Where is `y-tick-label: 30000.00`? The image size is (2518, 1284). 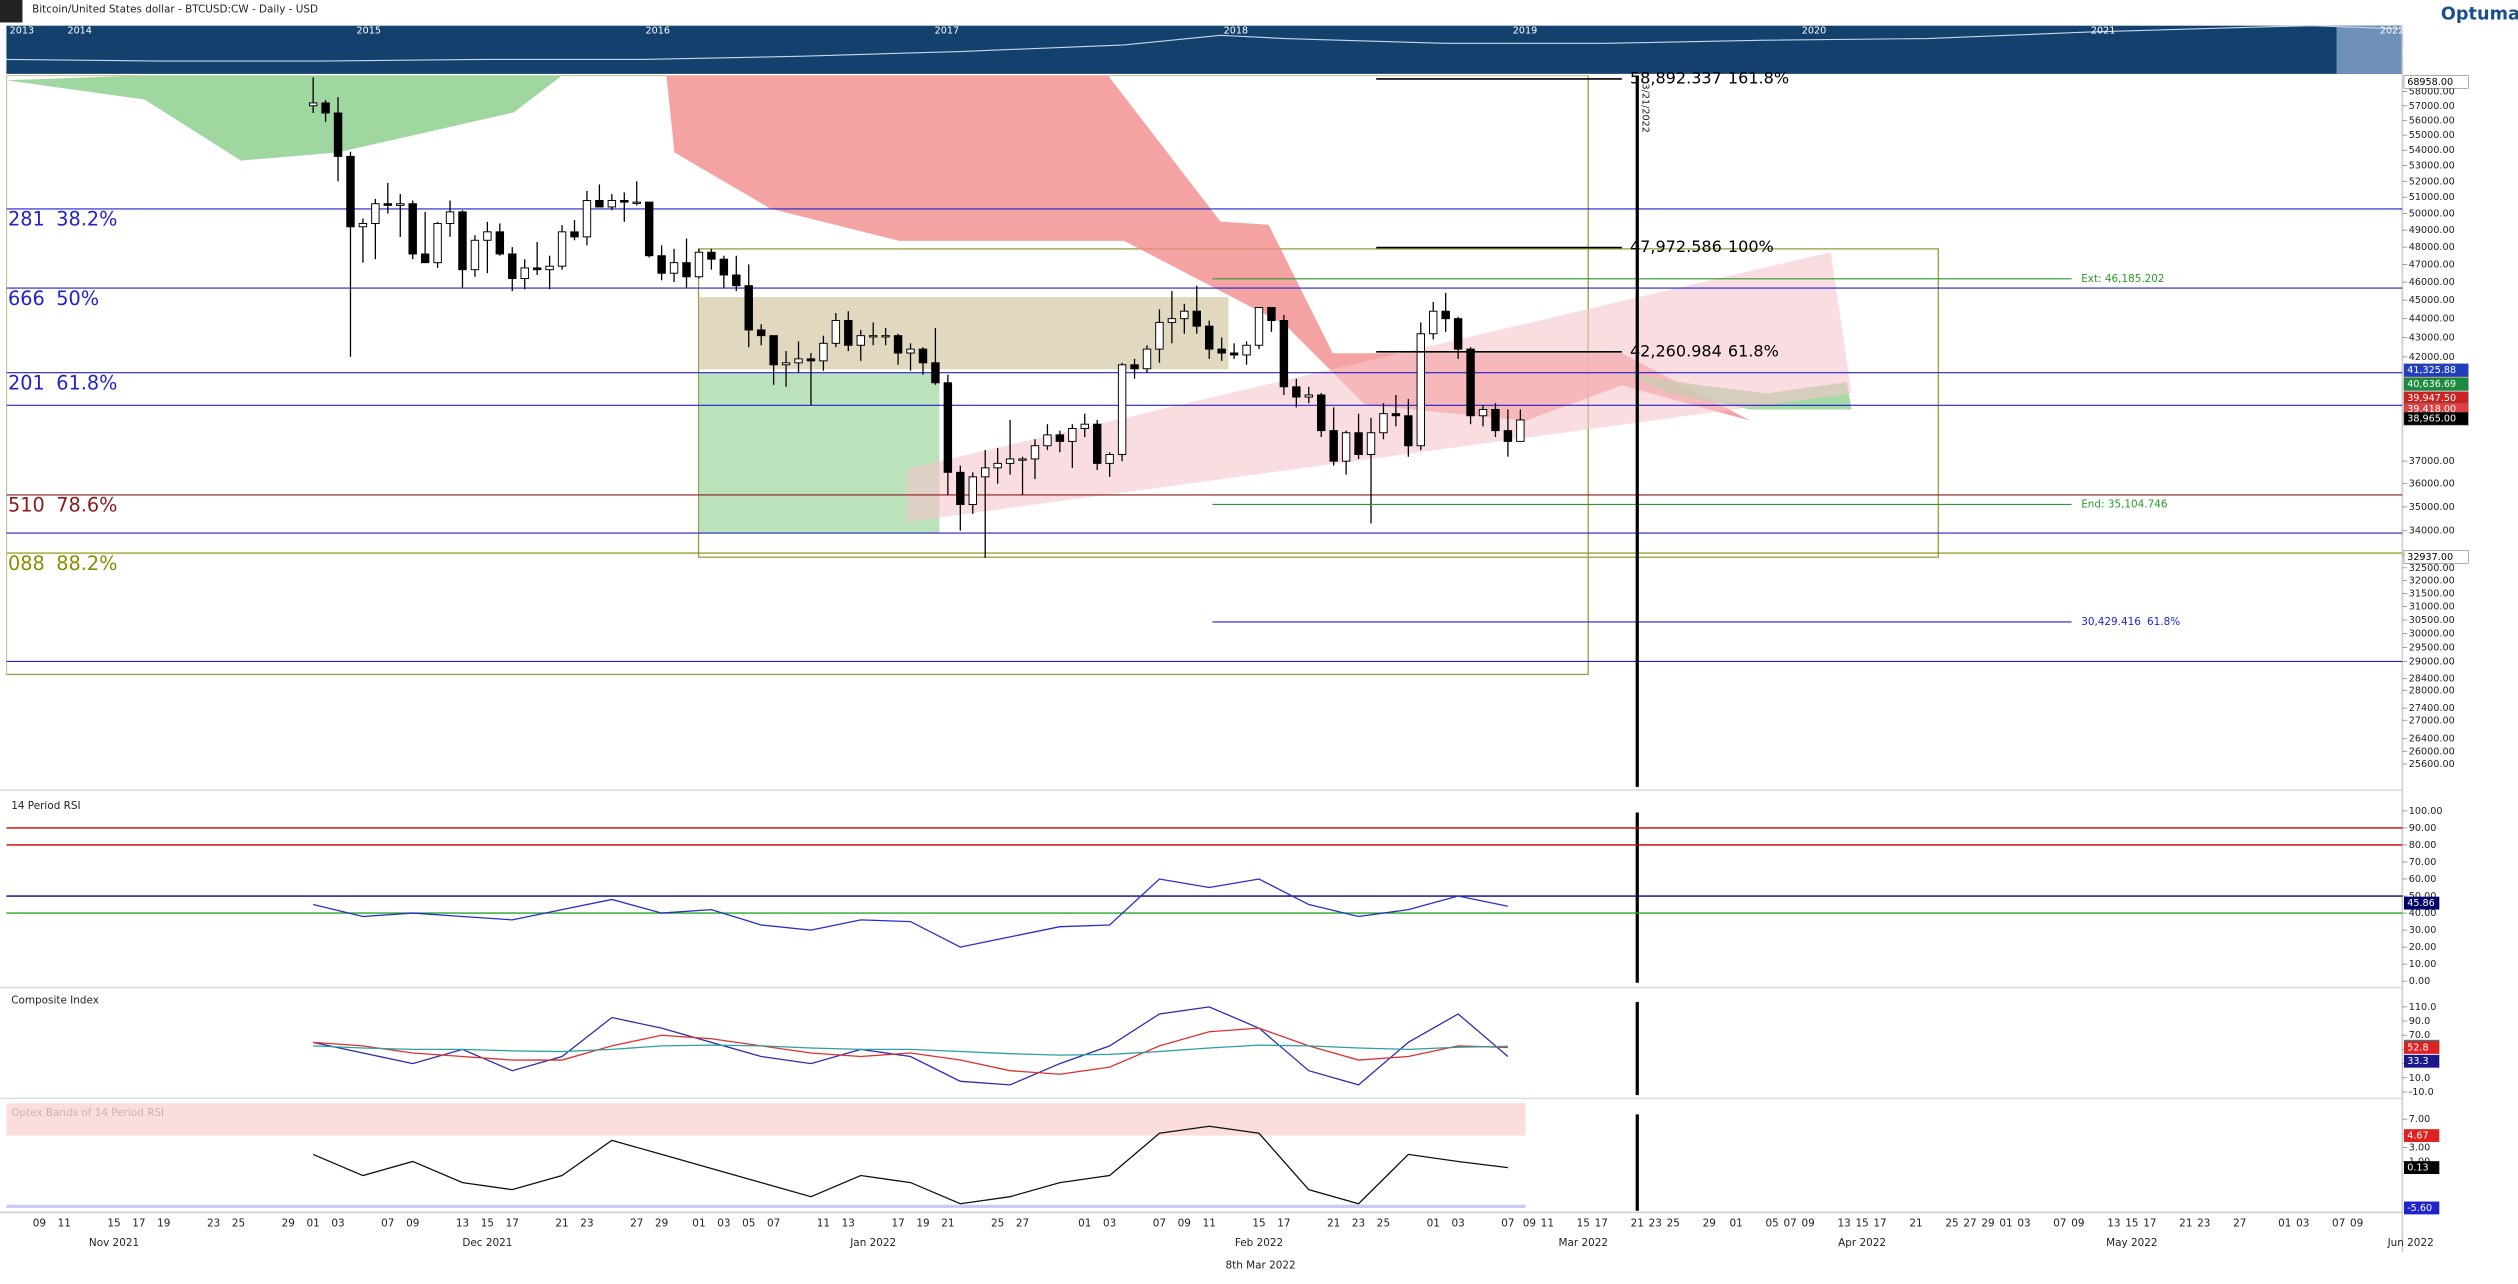 y-tick-label: 30000.00 is located at coordinates (2432, 634).